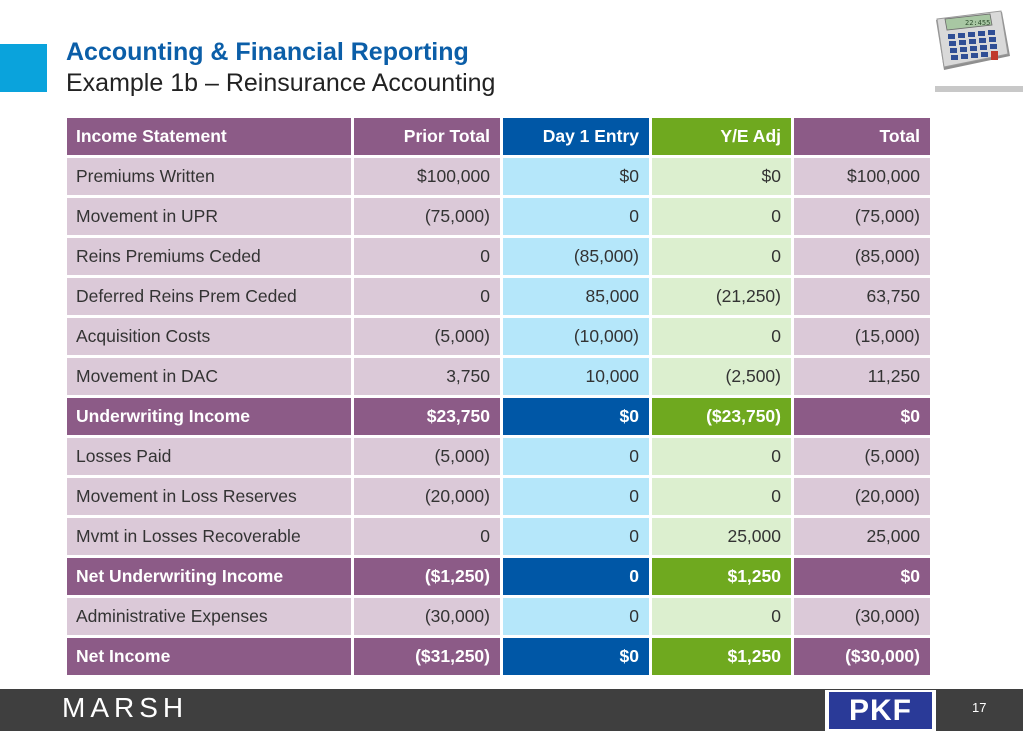  What do you see at coordinates (209, 256) in the screenshot?
I see `row-label: Reins Premiums Ceded` at bounding box center [209, 256].